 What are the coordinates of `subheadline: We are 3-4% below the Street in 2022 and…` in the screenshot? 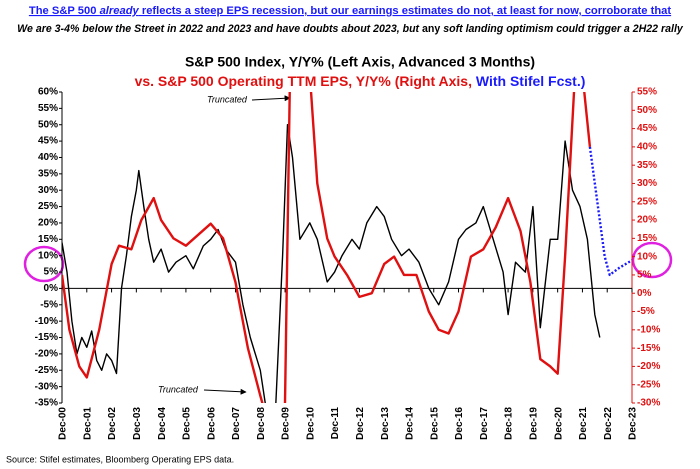 It's located at (350, 29).